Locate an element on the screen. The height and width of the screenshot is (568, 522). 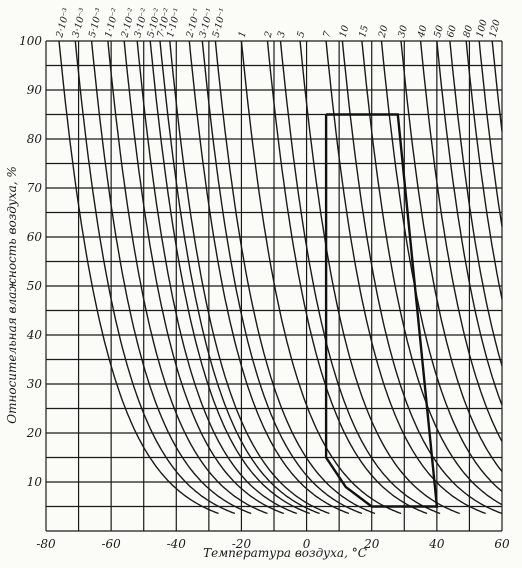
curve-label: 3·10⁻³ is located at coordinates (80, 23).